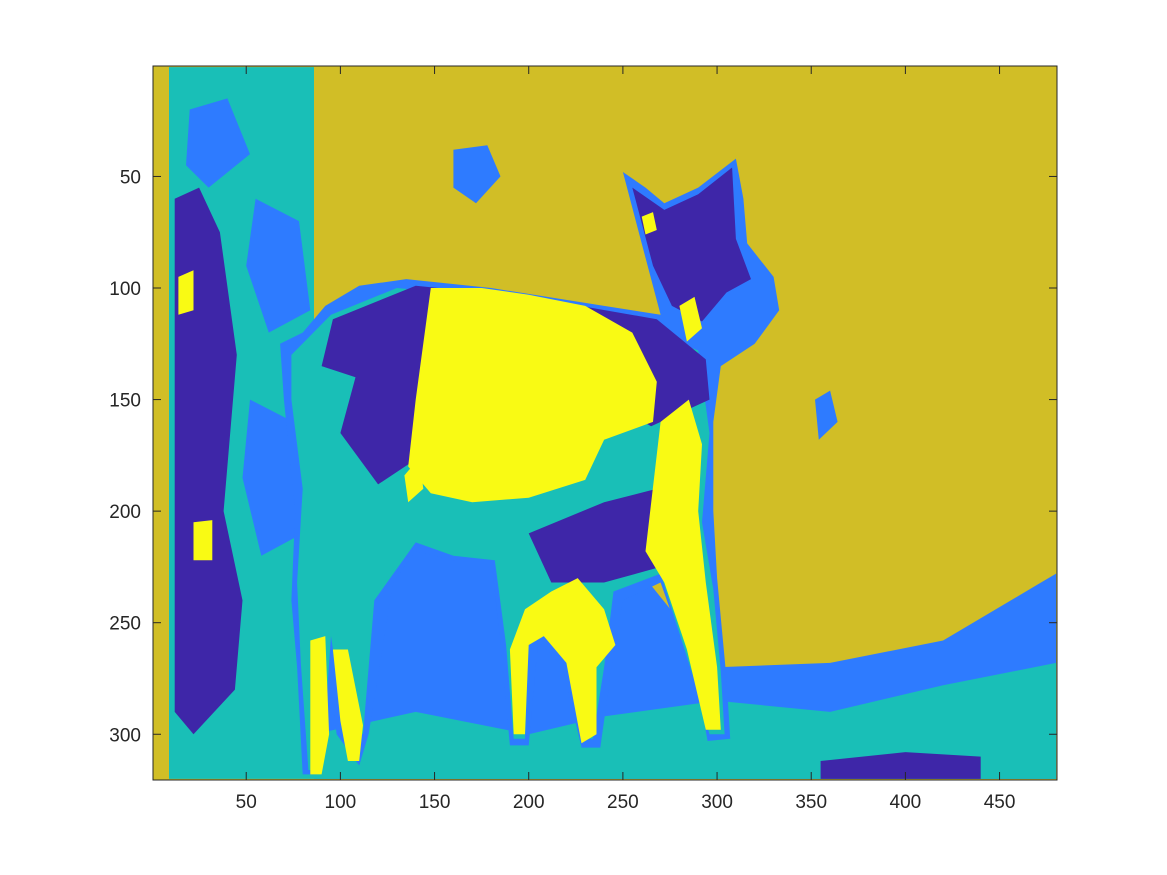  I want to click on y-tick-label: 100, so click(125, 289).